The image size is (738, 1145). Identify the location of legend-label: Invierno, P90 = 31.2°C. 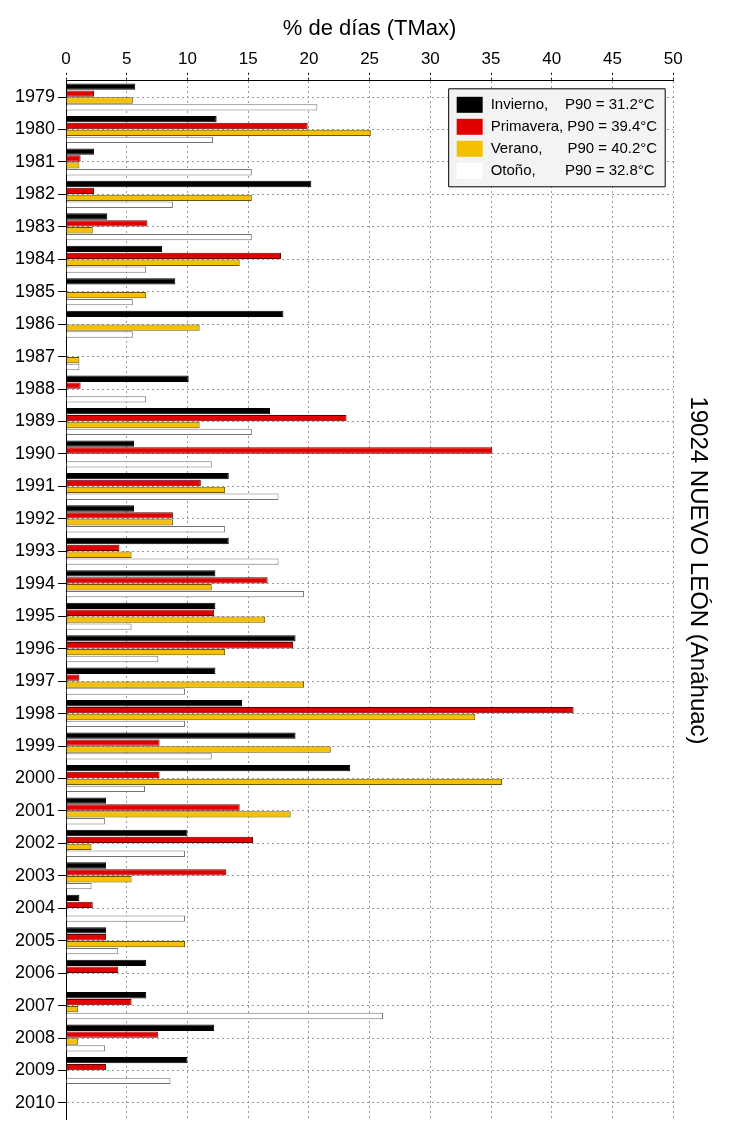
(572, 103).